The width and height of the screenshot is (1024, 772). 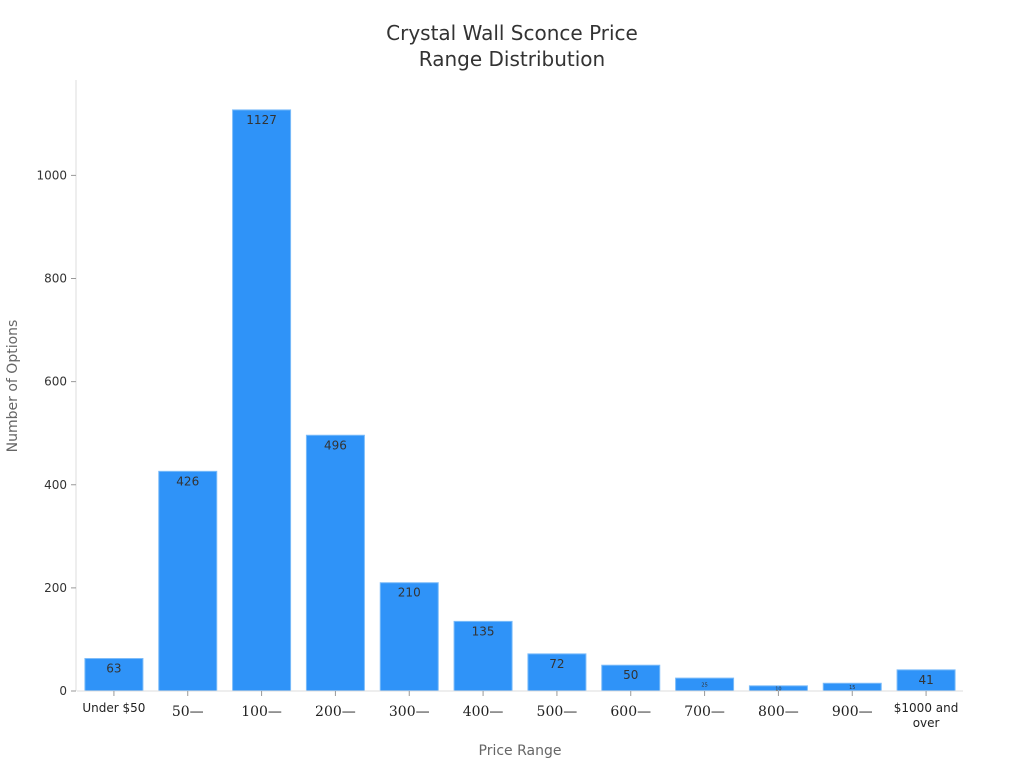 What do you see at coordinates (852, 688) in the screenshot?
I see `bar-value-label: 15` at bounding box center [852, 688].